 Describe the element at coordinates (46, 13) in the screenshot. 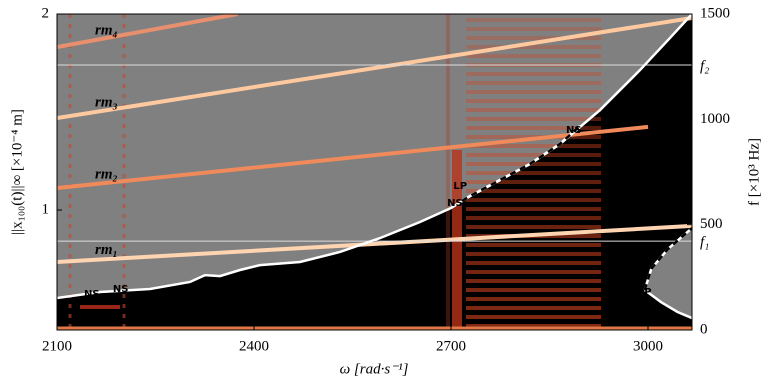

I see `y-tick-label: 2` at that location.